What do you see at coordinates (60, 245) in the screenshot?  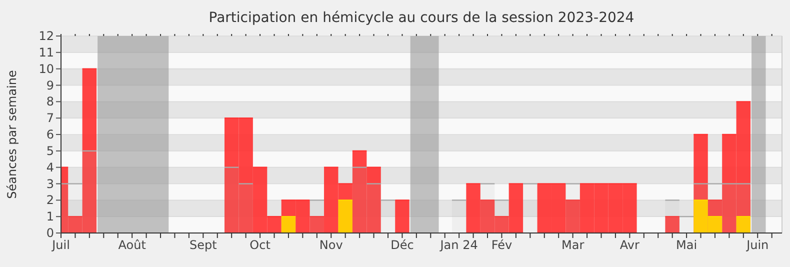 I see `x-tick-label: Juil` at bounding box center [60, 245].